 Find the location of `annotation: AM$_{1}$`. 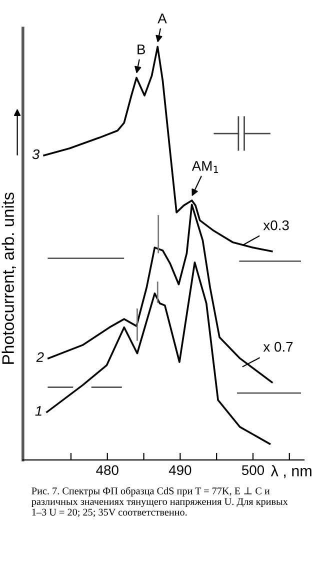

annotation: AM$_{1}$ is located at coordinates (205, 167).